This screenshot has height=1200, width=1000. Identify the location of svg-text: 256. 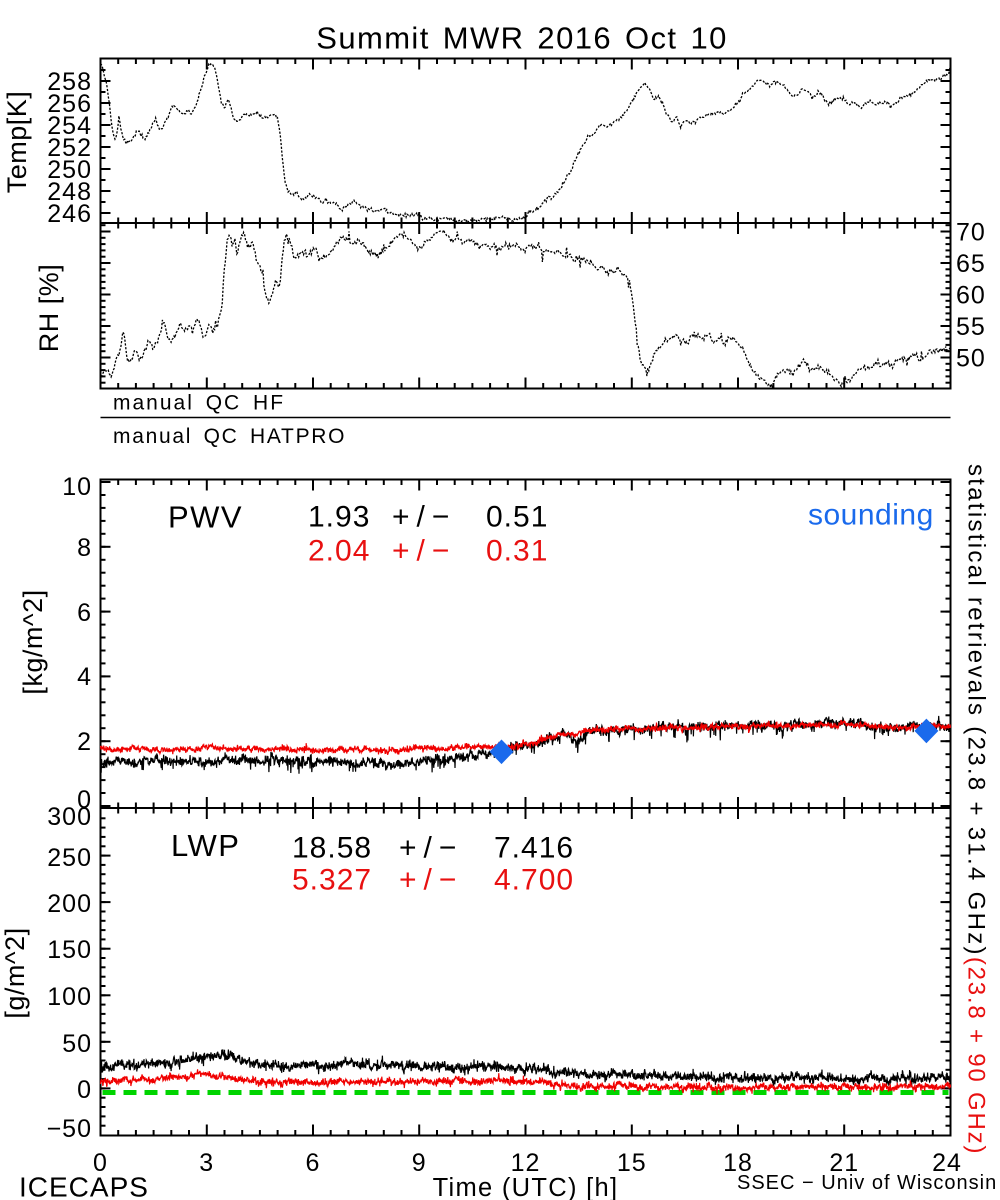
(69, 104).